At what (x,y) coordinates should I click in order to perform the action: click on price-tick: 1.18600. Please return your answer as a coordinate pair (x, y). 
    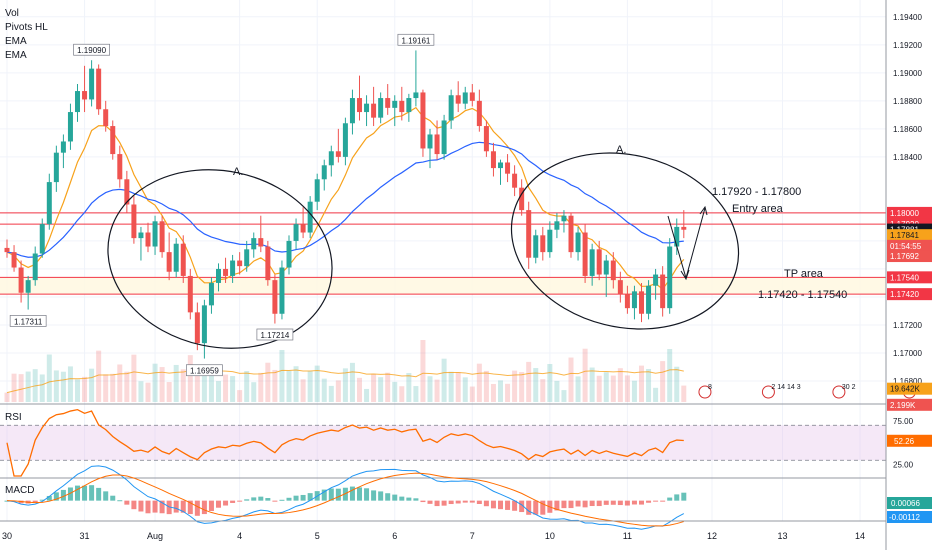
    Looking at the image, I should click on (907, 129).